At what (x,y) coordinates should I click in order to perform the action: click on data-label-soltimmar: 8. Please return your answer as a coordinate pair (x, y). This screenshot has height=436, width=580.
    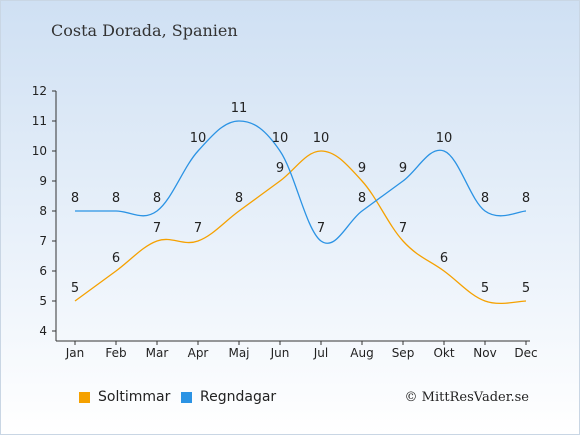
    Looking at the image, I should click on (239, 198).